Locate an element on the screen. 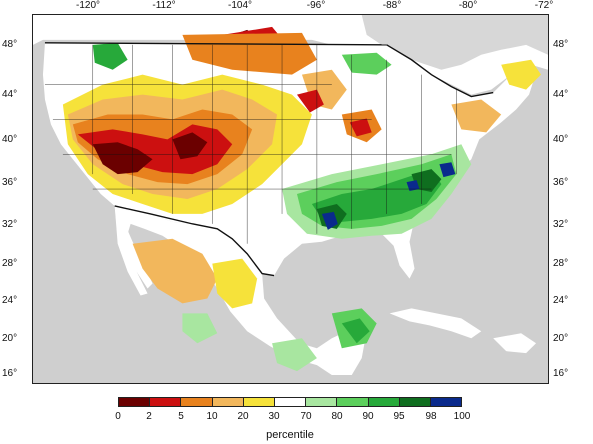  lon-tick-label: -104° is located at coordinates (240, 5).